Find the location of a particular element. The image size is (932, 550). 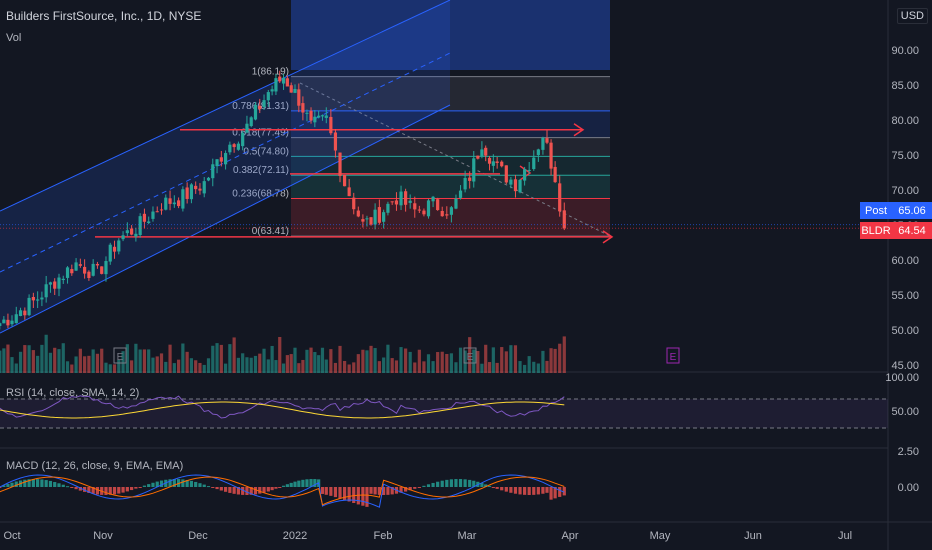

price-tick-label: 75.00 is located at coordinates (905, 156).